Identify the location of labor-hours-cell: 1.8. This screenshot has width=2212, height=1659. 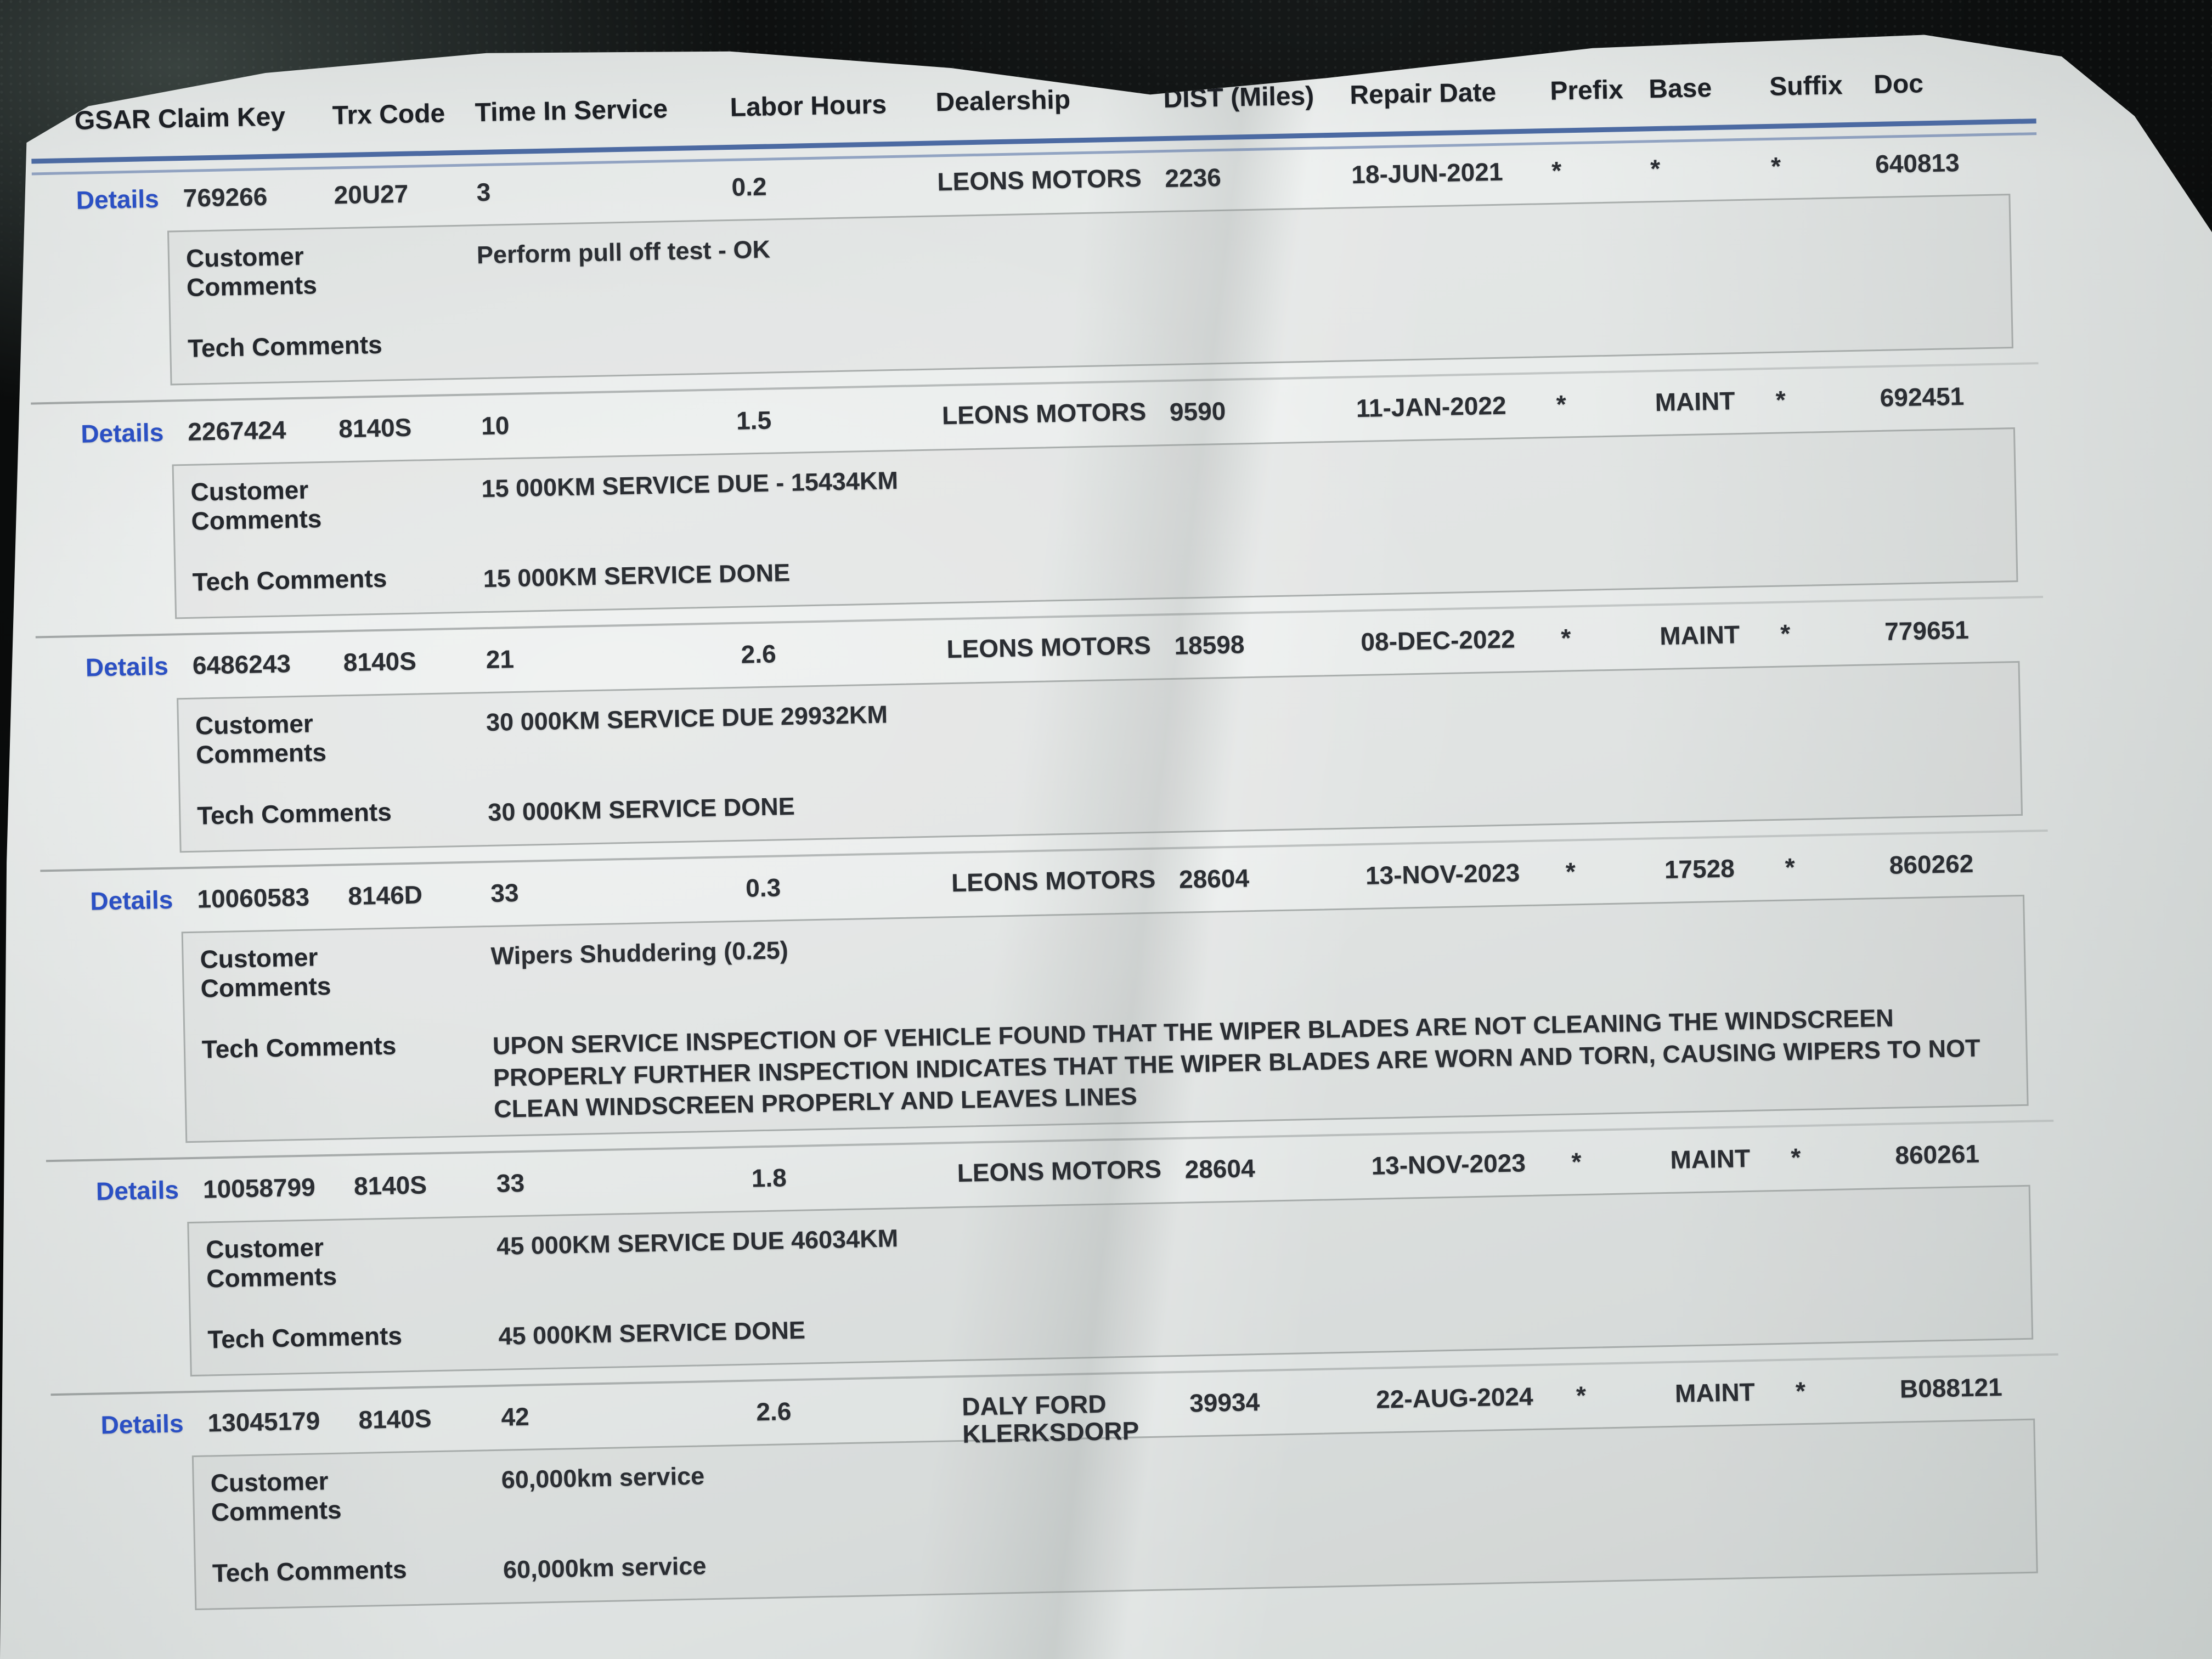
(769, 1178).